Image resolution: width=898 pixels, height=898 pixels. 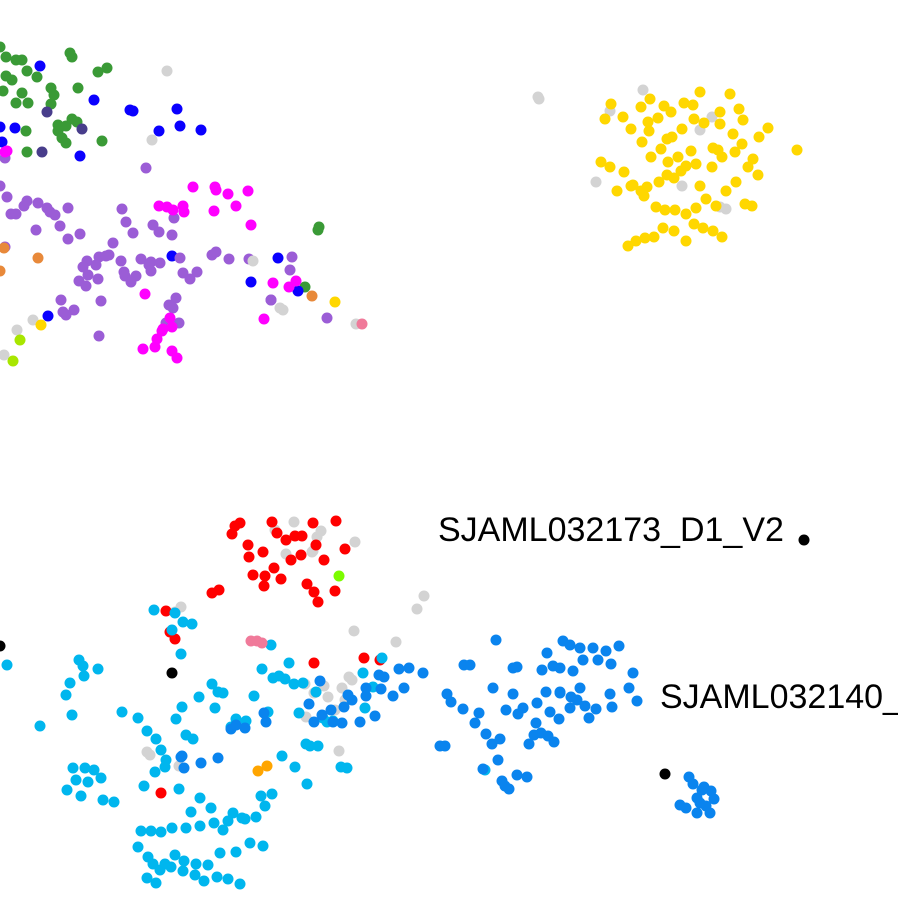 What do you see at coordinates (362, 324) in the screenshot?
I see `data-point-pink` at bounding box center [362, 324].